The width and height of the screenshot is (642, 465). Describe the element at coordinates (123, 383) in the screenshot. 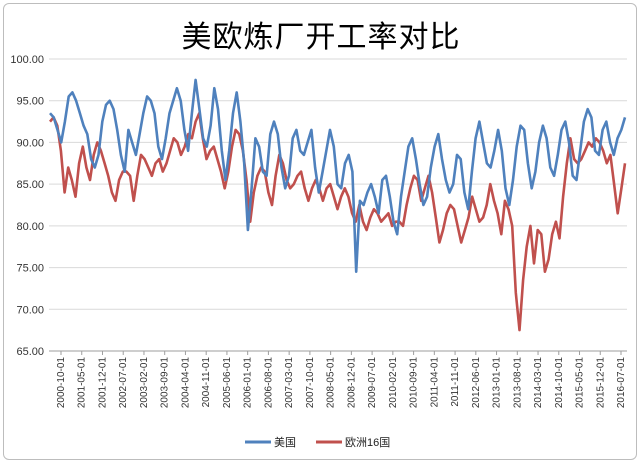

I see `x-tick-label: 2002-07-01` at that location.